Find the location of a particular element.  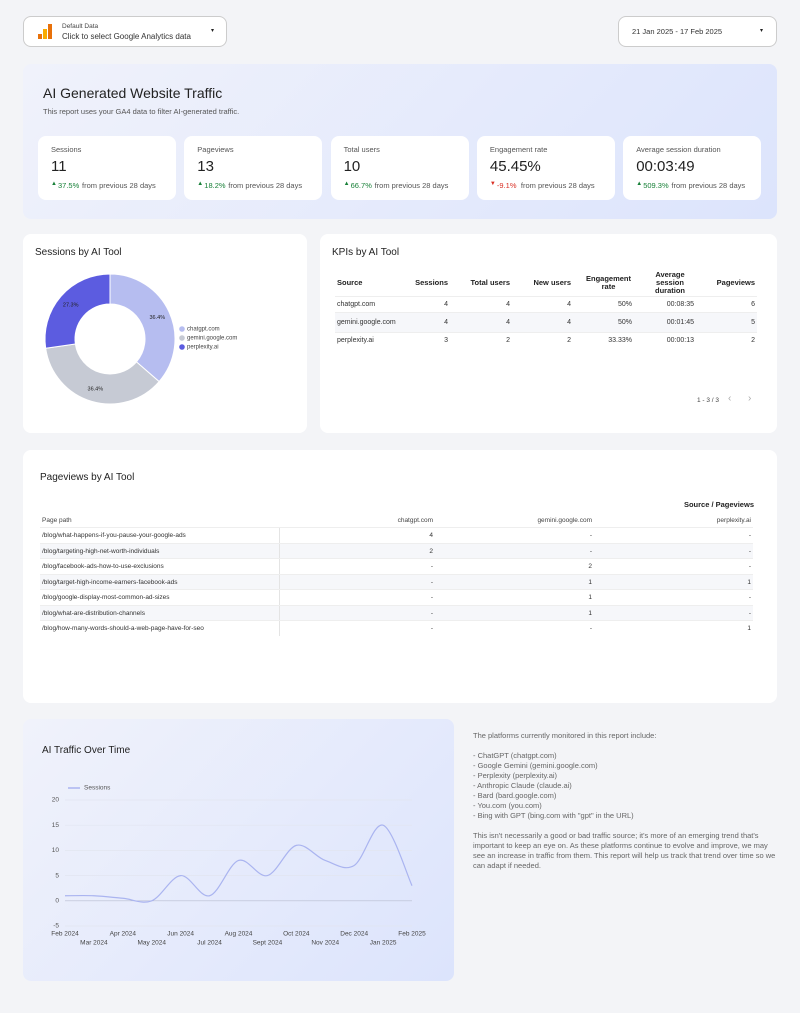

table-cell: 50% is located at coordinates (624, 304).